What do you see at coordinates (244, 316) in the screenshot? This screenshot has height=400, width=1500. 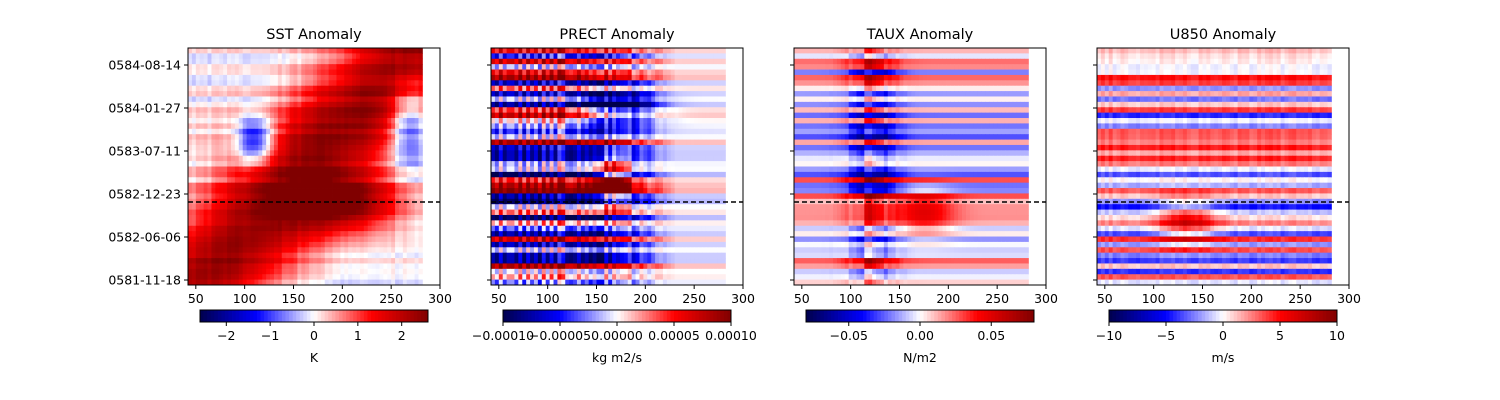 I see `colorbar-swatch` at bounding box center [244, 316].